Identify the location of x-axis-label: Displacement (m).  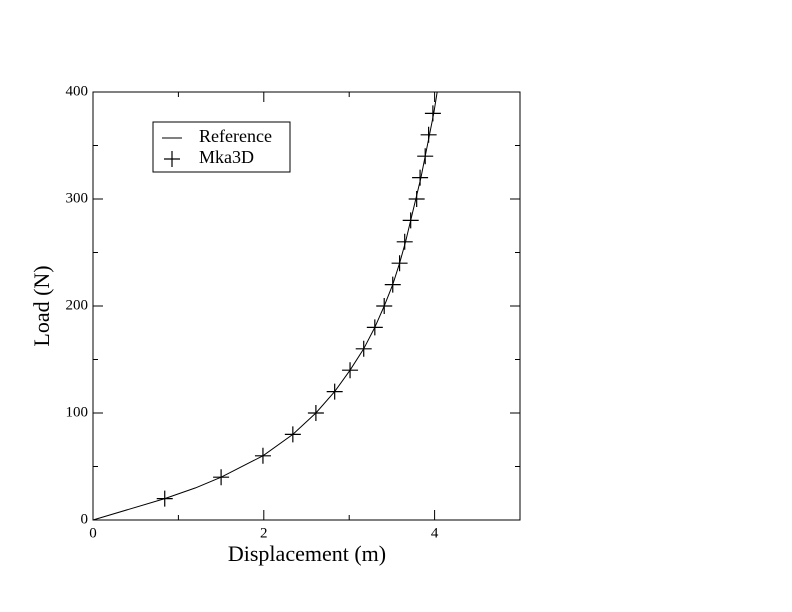
(307, 553).